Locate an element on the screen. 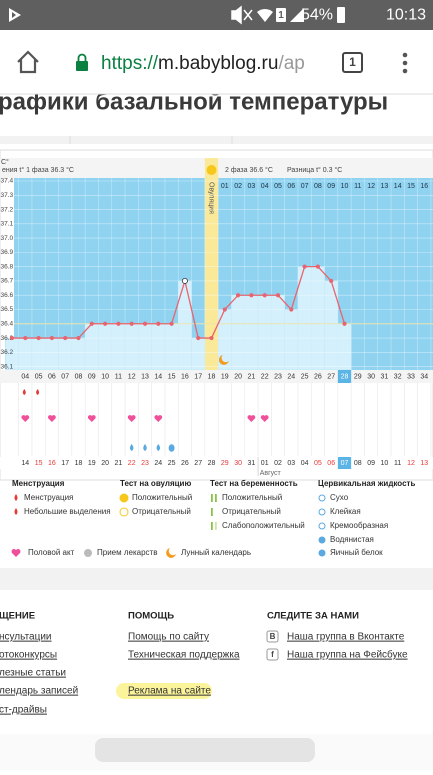 The width and height of the screenshot is (433, 775). phase2-day: 01 is located at coordinates (225, 186).